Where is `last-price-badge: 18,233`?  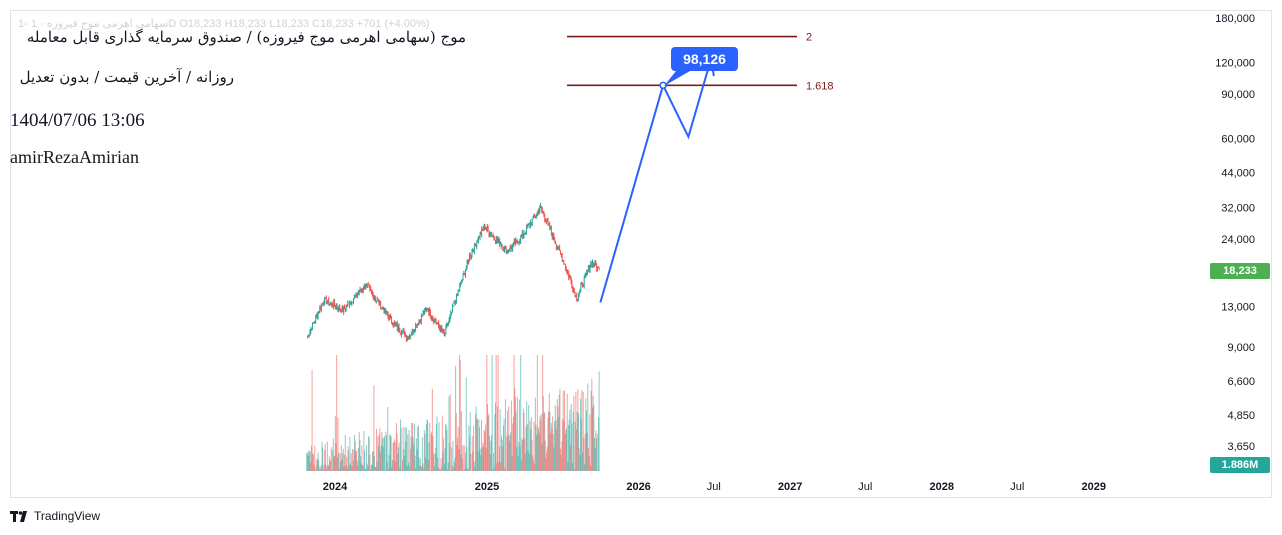
last-price-badge: 18,233 is located at coordinates (1240, 271).